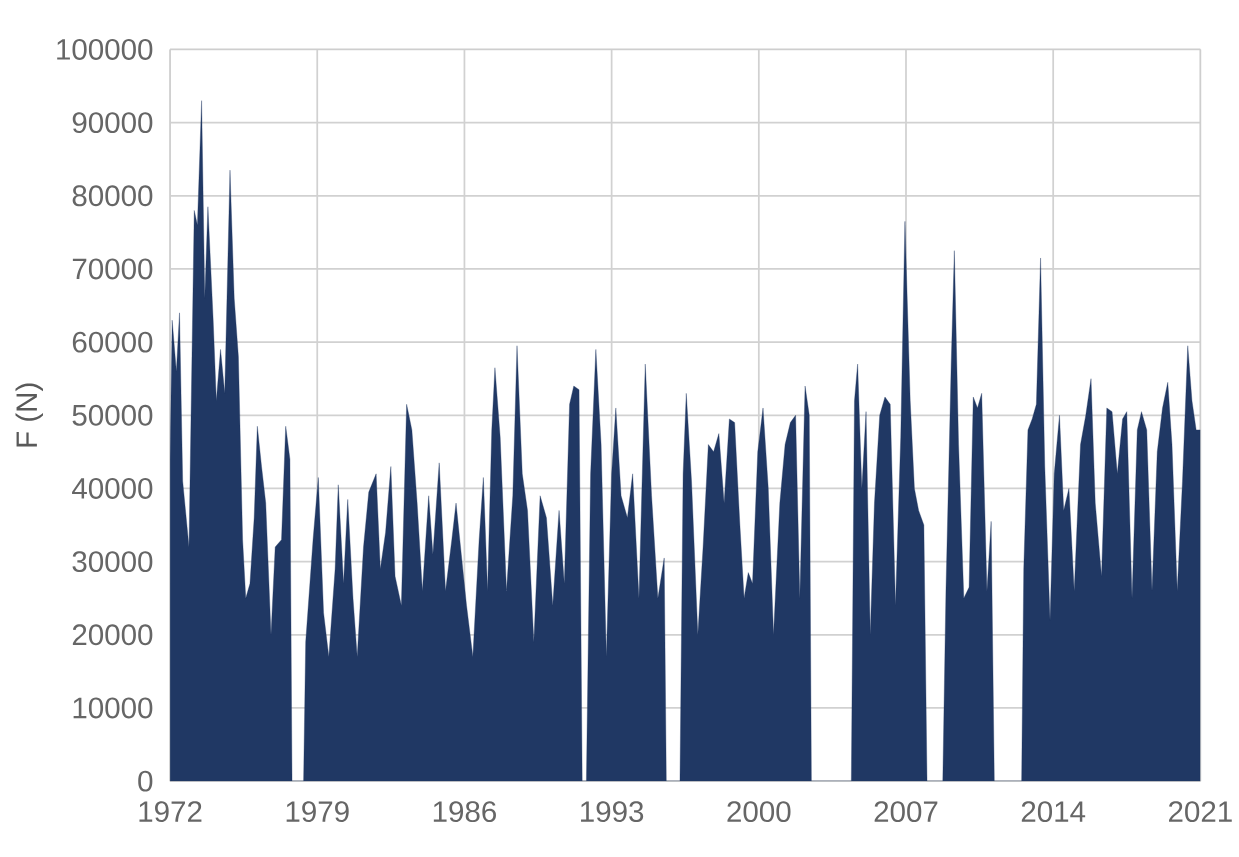 Image resolution: width=1239 pixels, height=857 pixels. Describe the element at coordinates (113, 708) in the screenshot. I see `y-tick-label: 10000` at that location.